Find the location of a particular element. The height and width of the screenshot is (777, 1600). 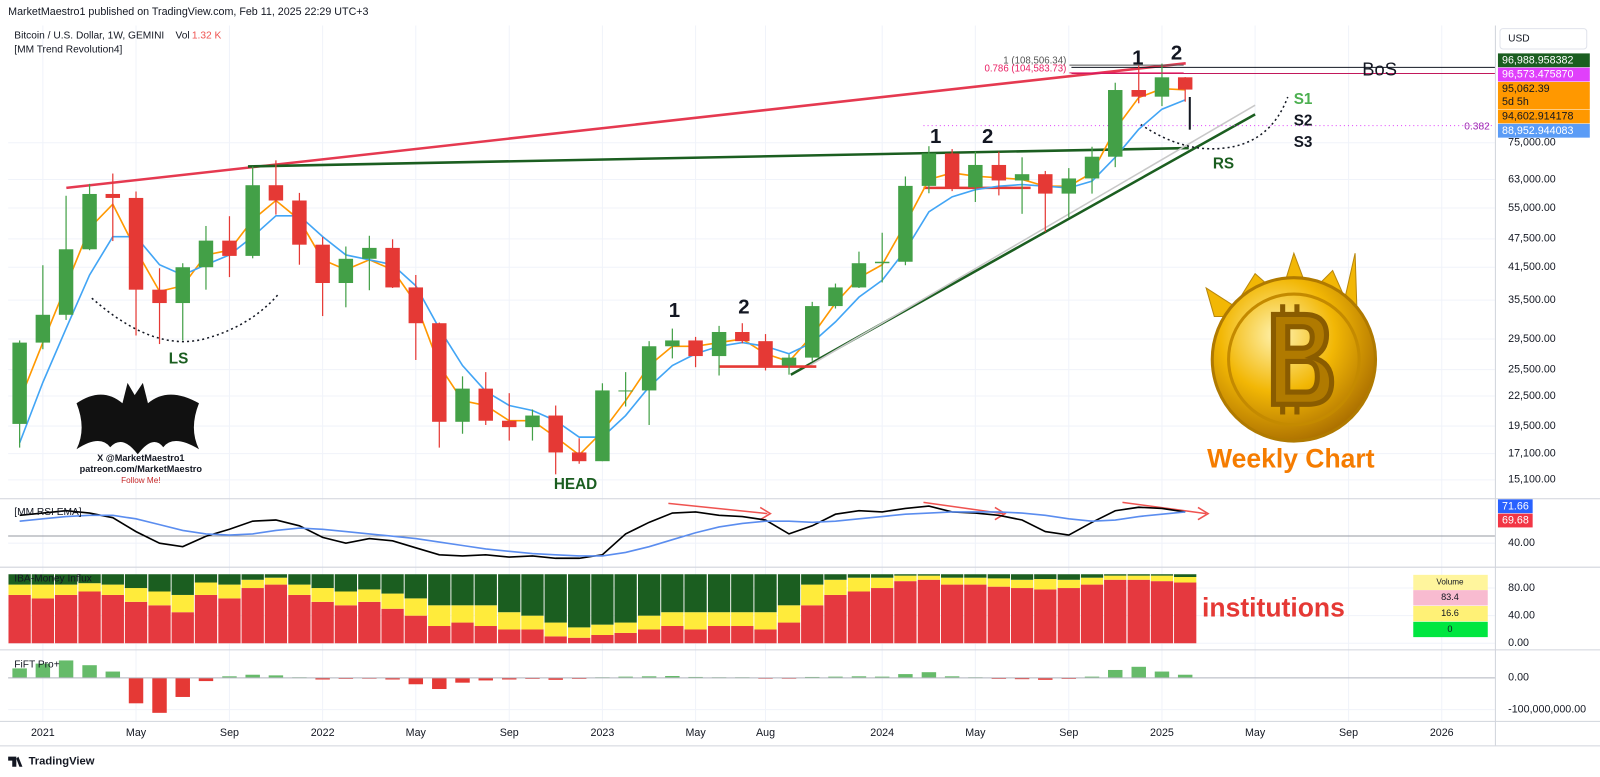

currency-box is located at coordinates (1543, 39).